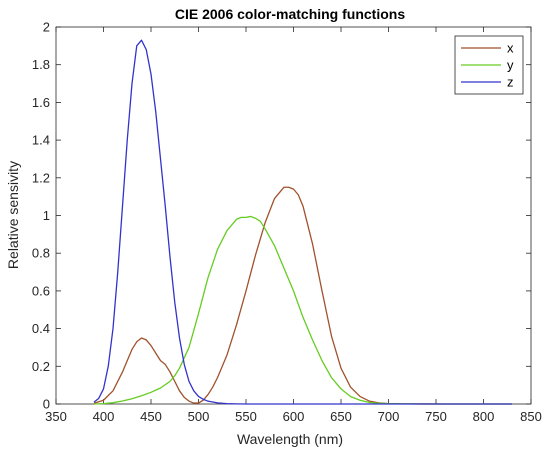 The image size is (550, 456). What do you see at coordinates (13, 215) in the screenshot?
I see `y-axis-label: Relative sensivity` at bounding box center [13, 215].